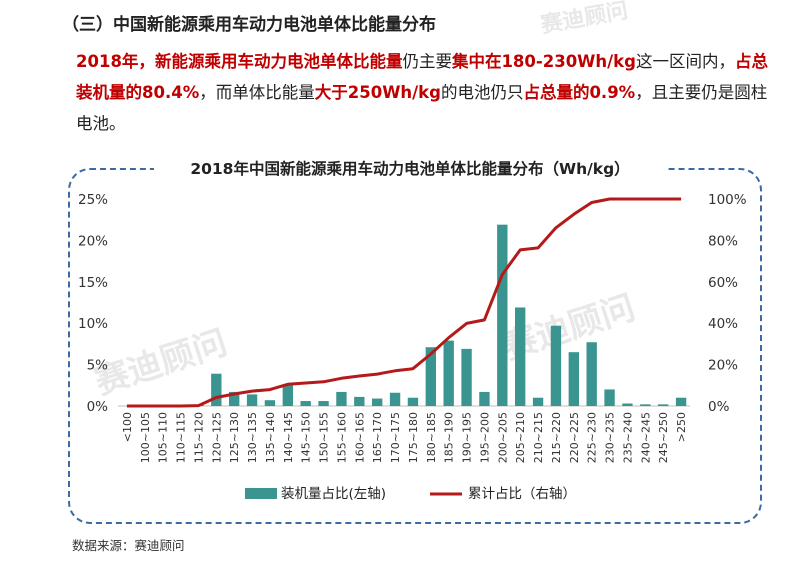 This screenshot has height=565, width=791. I want to click on x-tick-label: 210~215, so click(538, 437).